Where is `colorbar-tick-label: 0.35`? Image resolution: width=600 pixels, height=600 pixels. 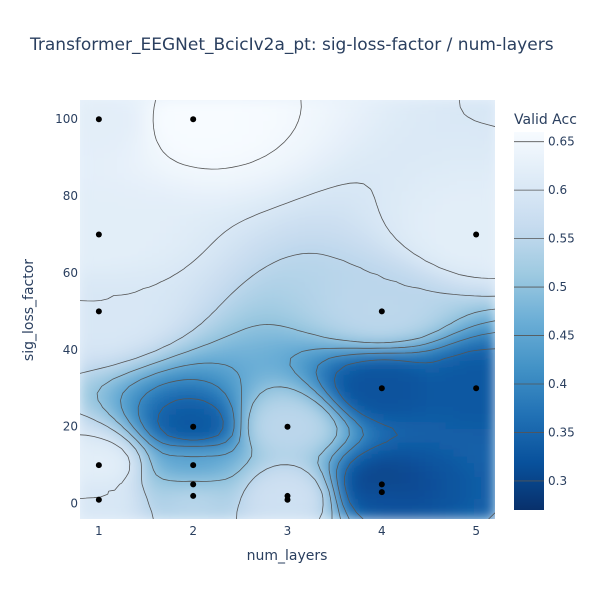 colorbar-tick-label: 0.35 is located at coordinates (561, 432).